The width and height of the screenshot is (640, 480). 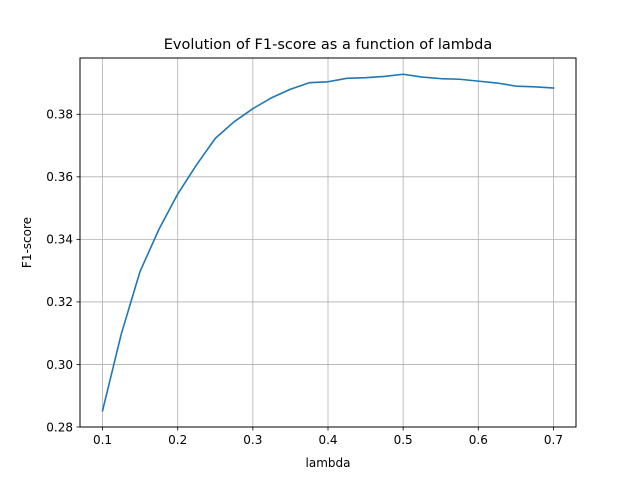 I want to click on x-tick-label: 0.2, so click(x=177, y=440).